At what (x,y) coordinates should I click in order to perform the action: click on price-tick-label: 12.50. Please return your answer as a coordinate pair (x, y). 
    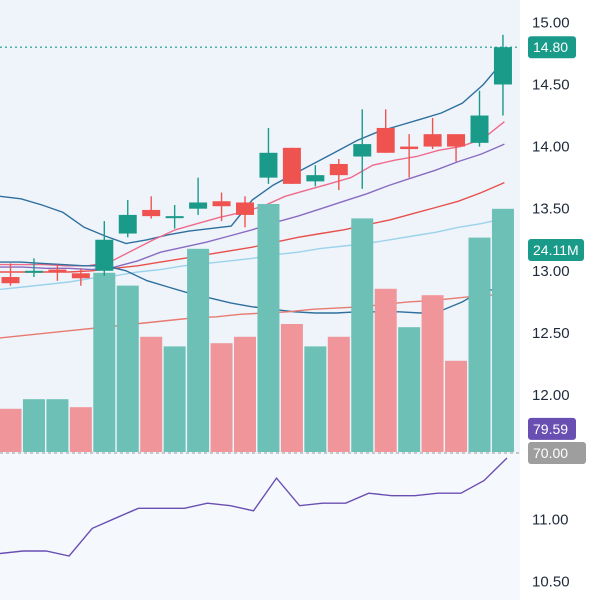
    Looking at the image, I should click on (551, 333).